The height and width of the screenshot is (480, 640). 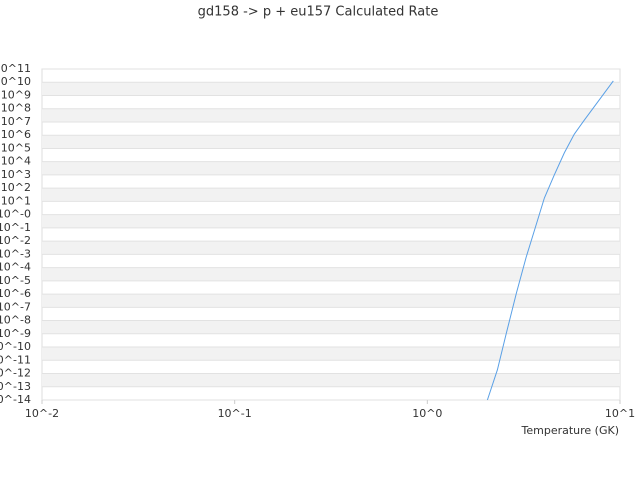 I want to click on chart-title: gd158 -> p + eu157 Calculated Rate, so click(x=318, y=12).